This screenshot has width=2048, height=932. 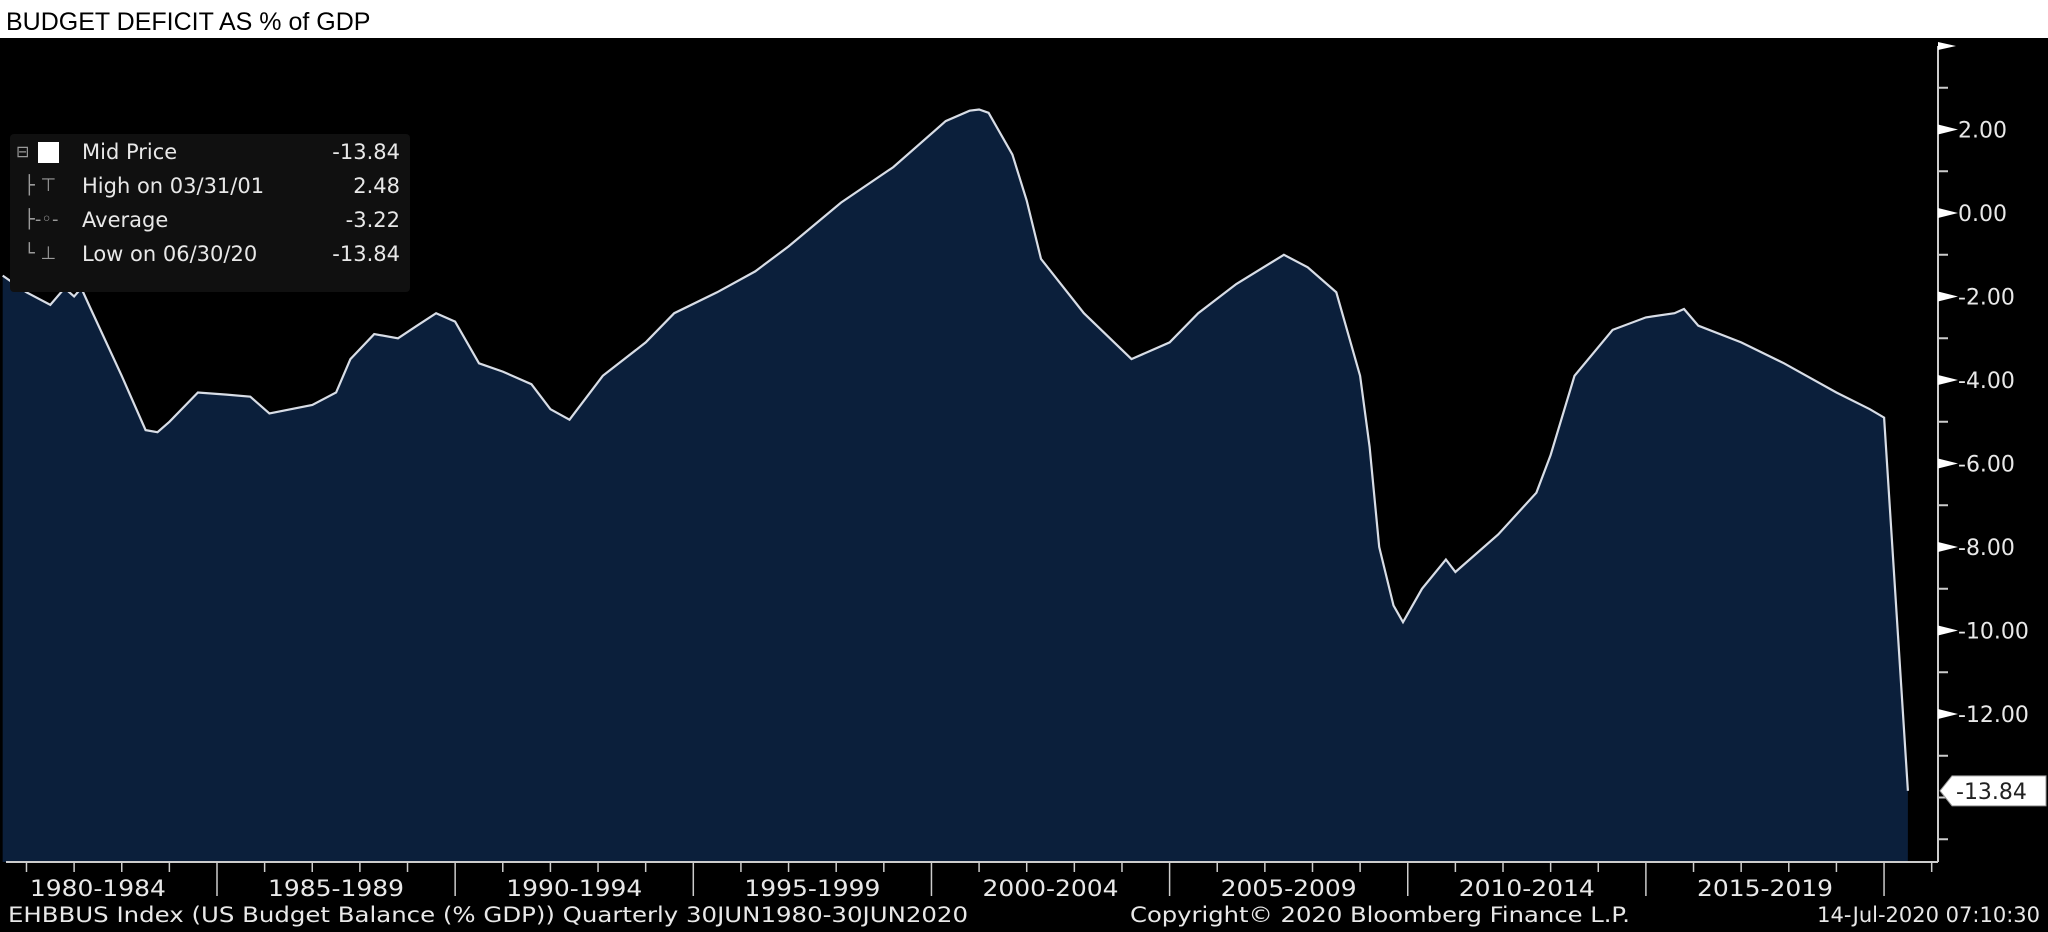 What do you see at coordinates (41, 219) in the screenshot?
I see `average-marker-icon: ├-◦-` at bounding box center [41, 219].